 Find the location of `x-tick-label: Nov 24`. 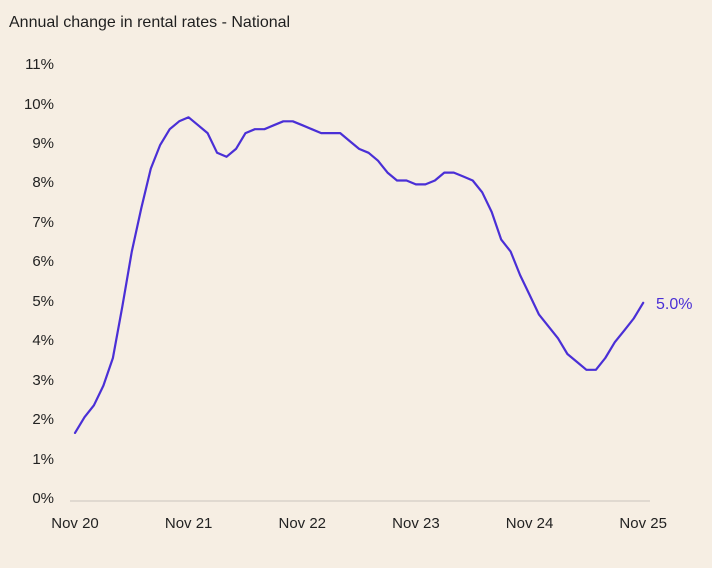

x-tick-label: Nov 24 is located at coordinates (529, 523).